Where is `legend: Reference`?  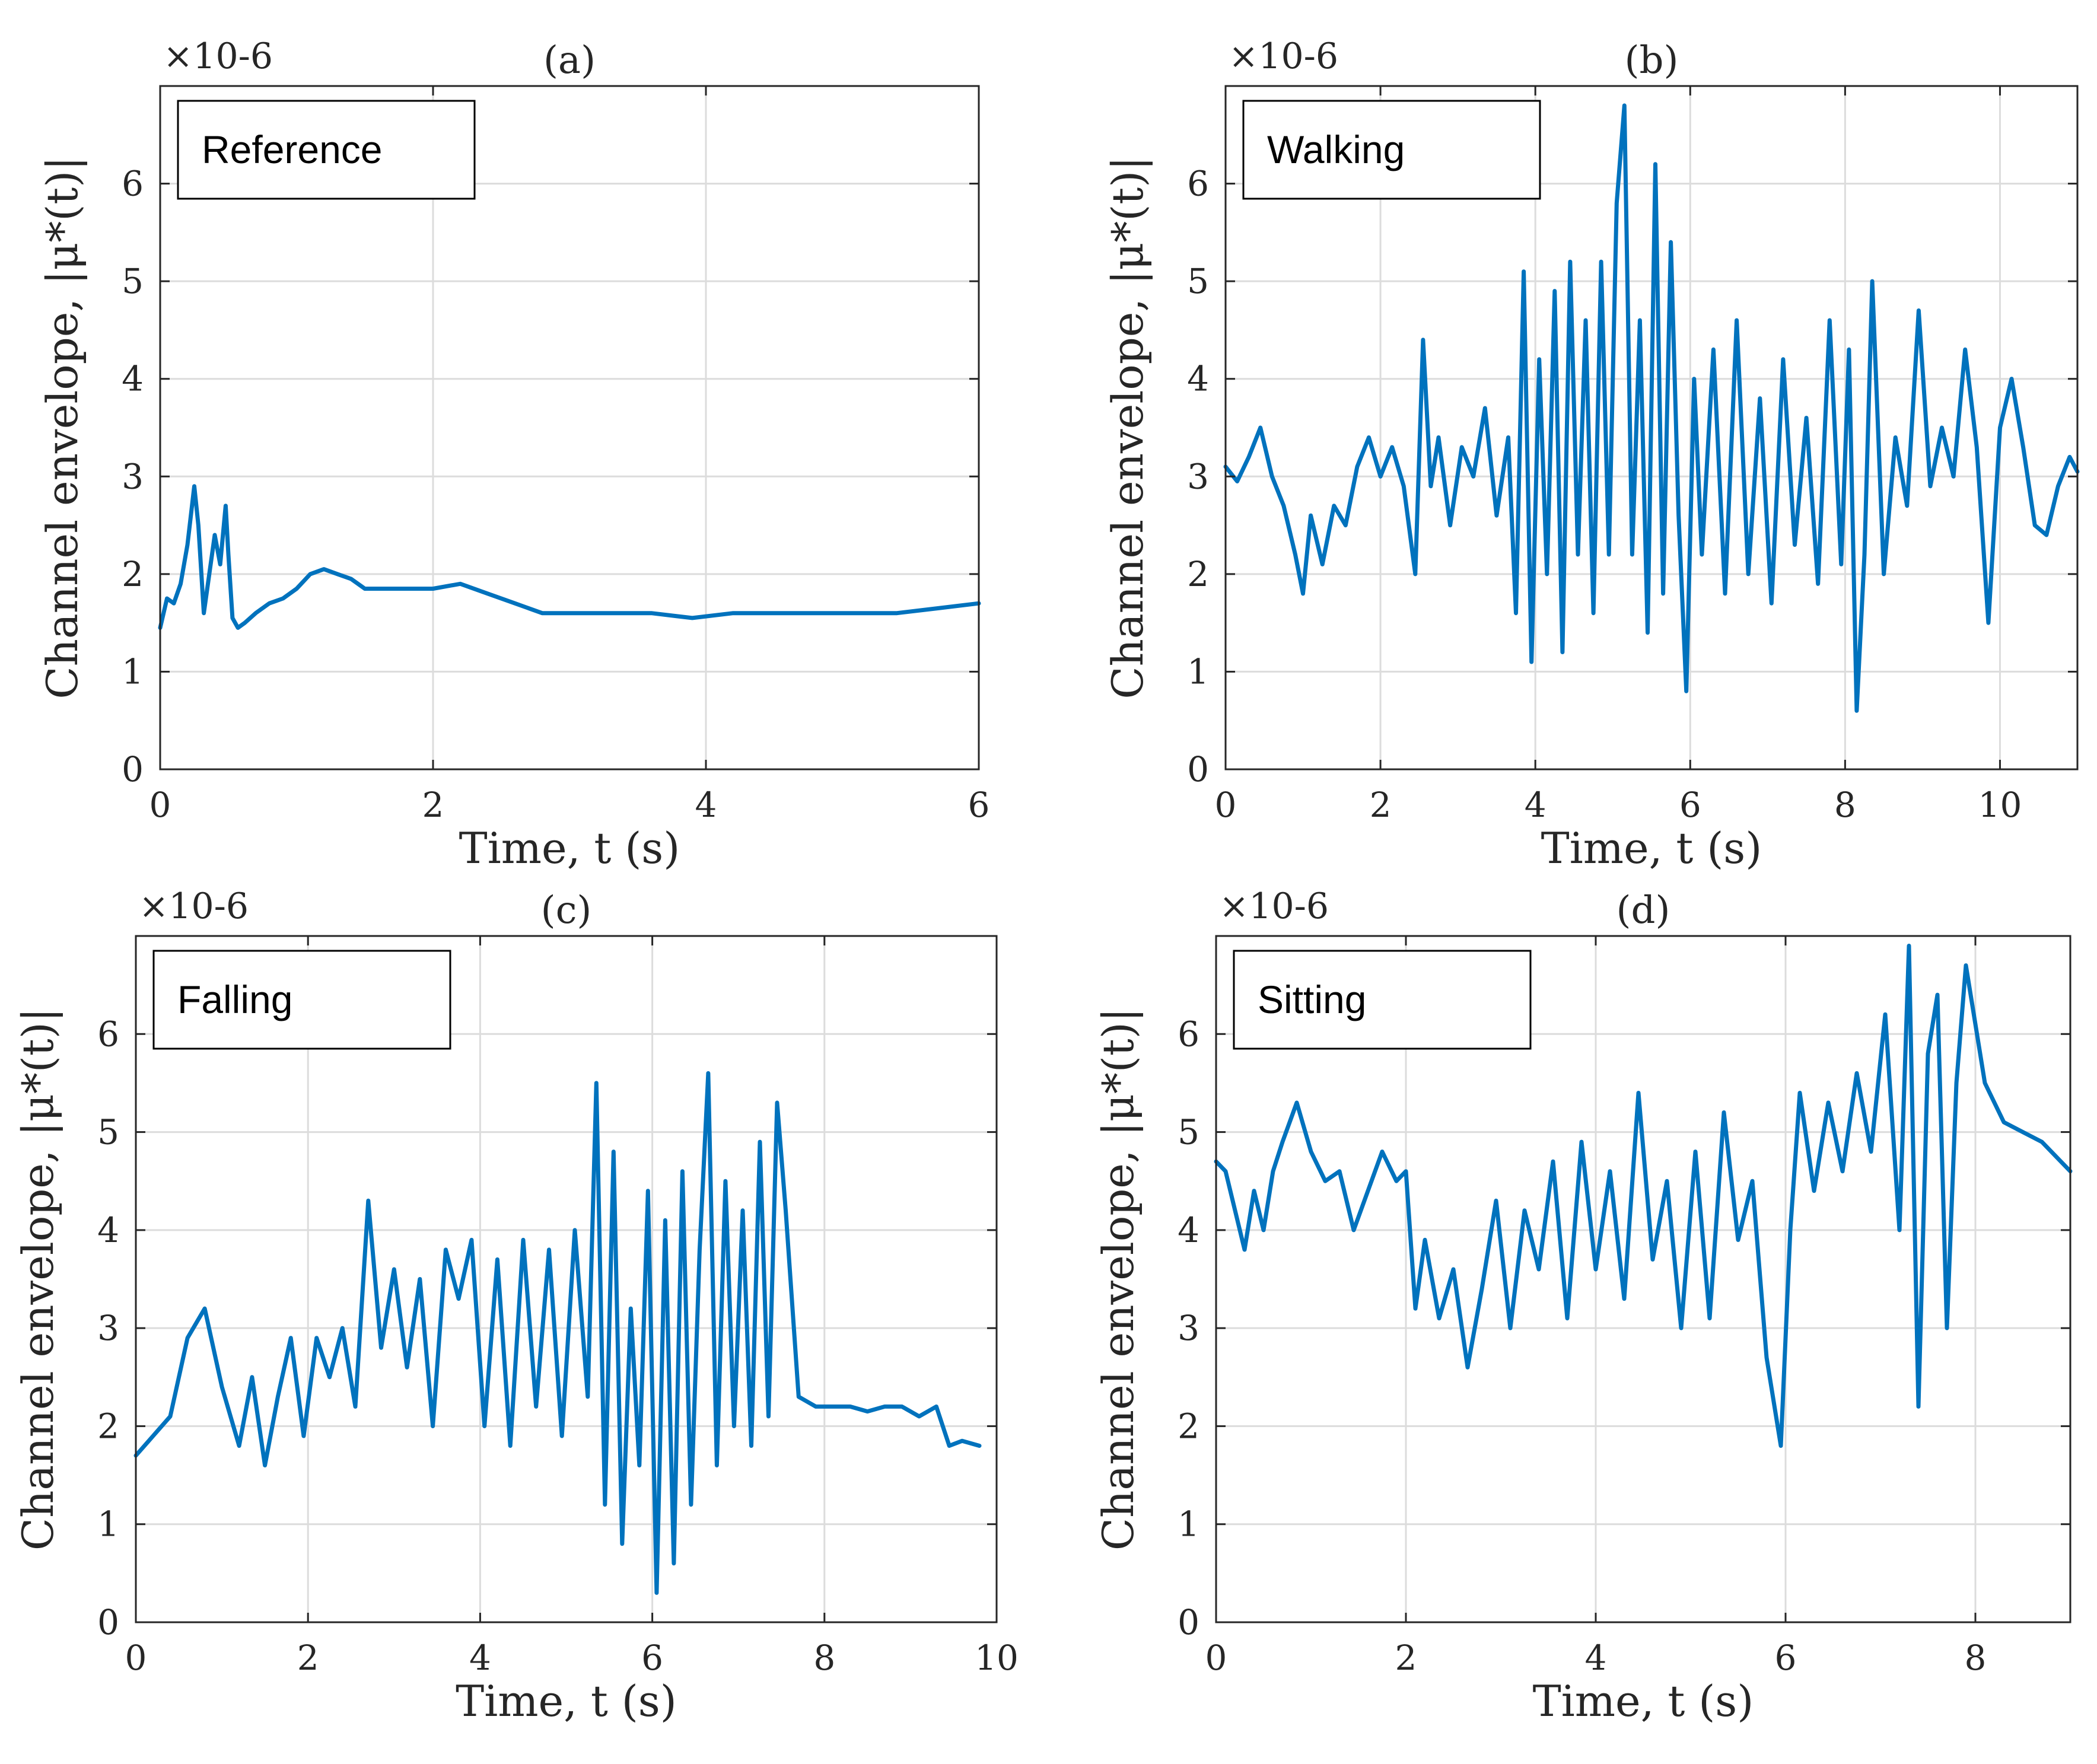
legend: Reference is located at coordinates (326, 150).